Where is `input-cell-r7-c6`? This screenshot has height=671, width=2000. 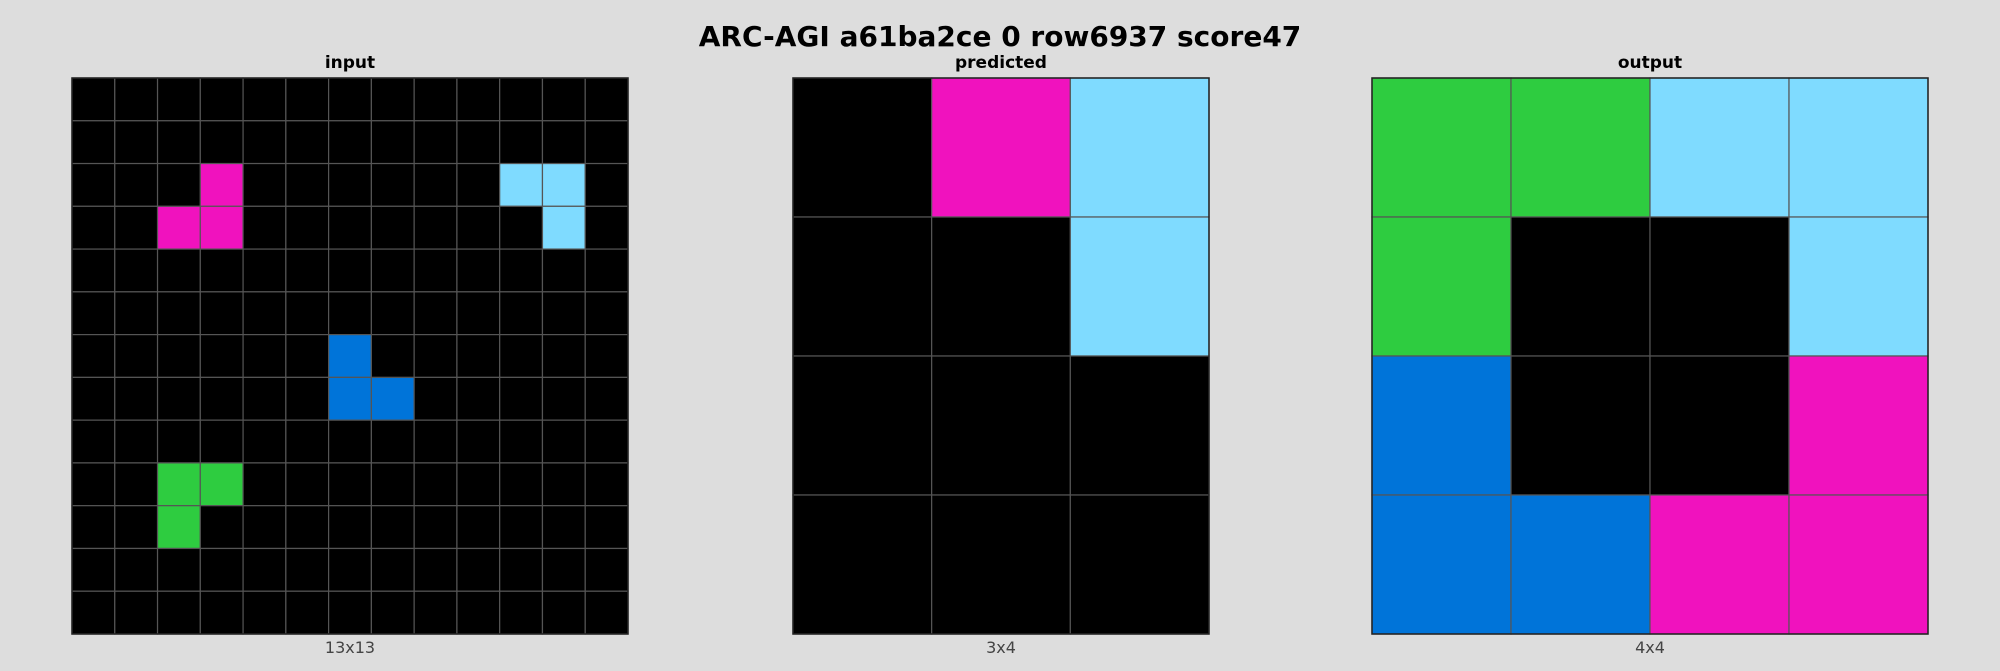 input-cell-r7-c6 is located at coordinates (350, 398).